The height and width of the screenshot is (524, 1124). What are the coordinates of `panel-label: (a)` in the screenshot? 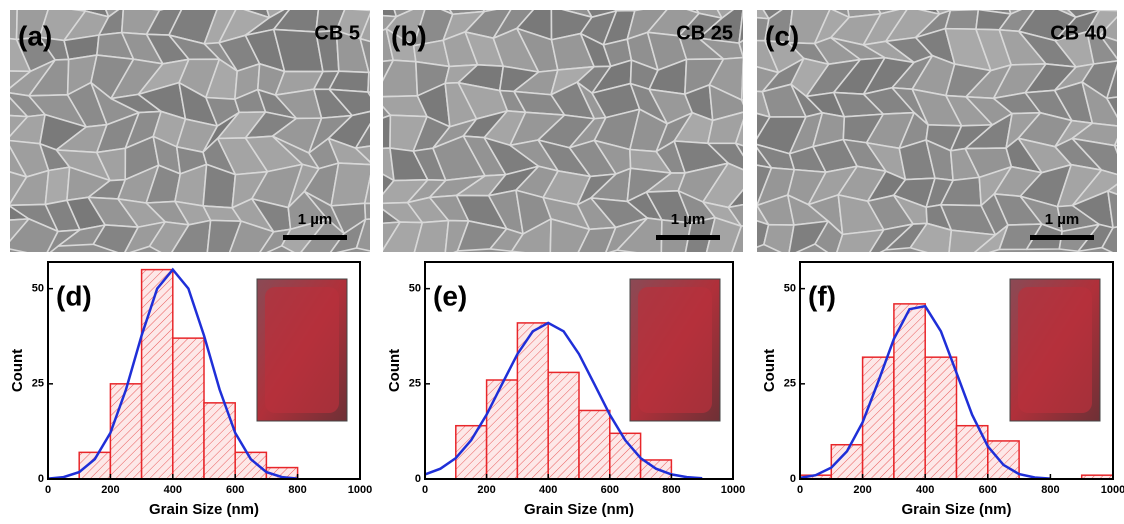 It's located at (35, 35).